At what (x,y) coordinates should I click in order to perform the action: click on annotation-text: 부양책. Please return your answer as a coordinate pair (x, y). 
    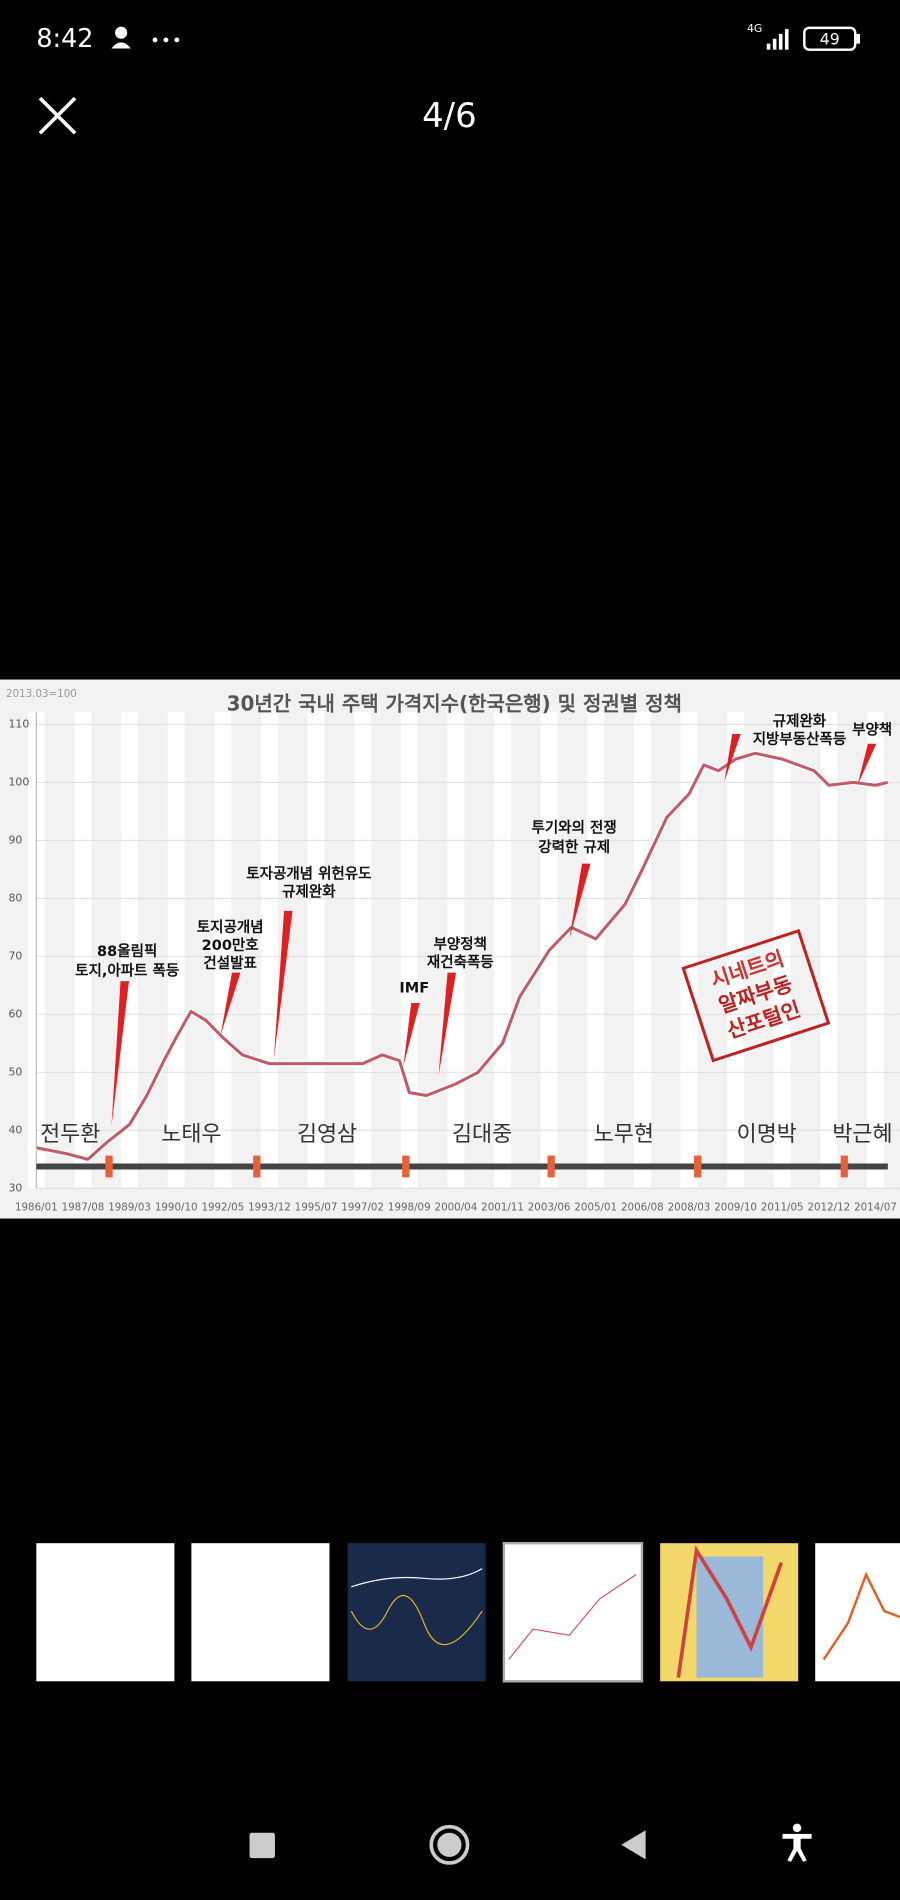
    Looking at the image, I should click on (872, 729).